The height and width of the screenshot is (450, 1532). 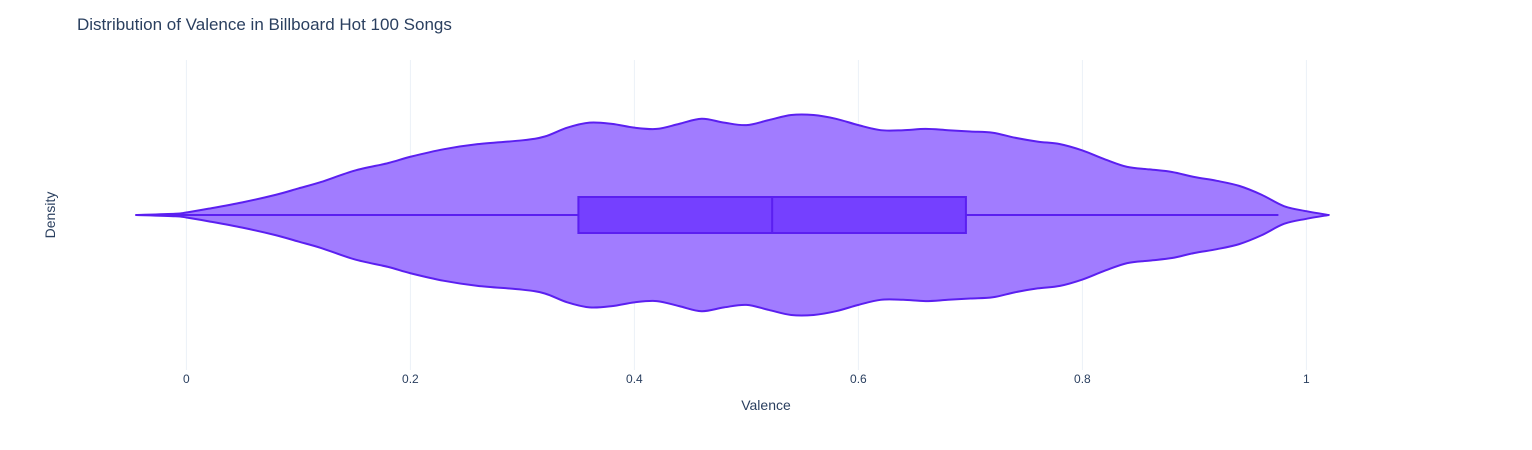 I want to click on x-tick-label: 0.6, so click(x=858, y=379).